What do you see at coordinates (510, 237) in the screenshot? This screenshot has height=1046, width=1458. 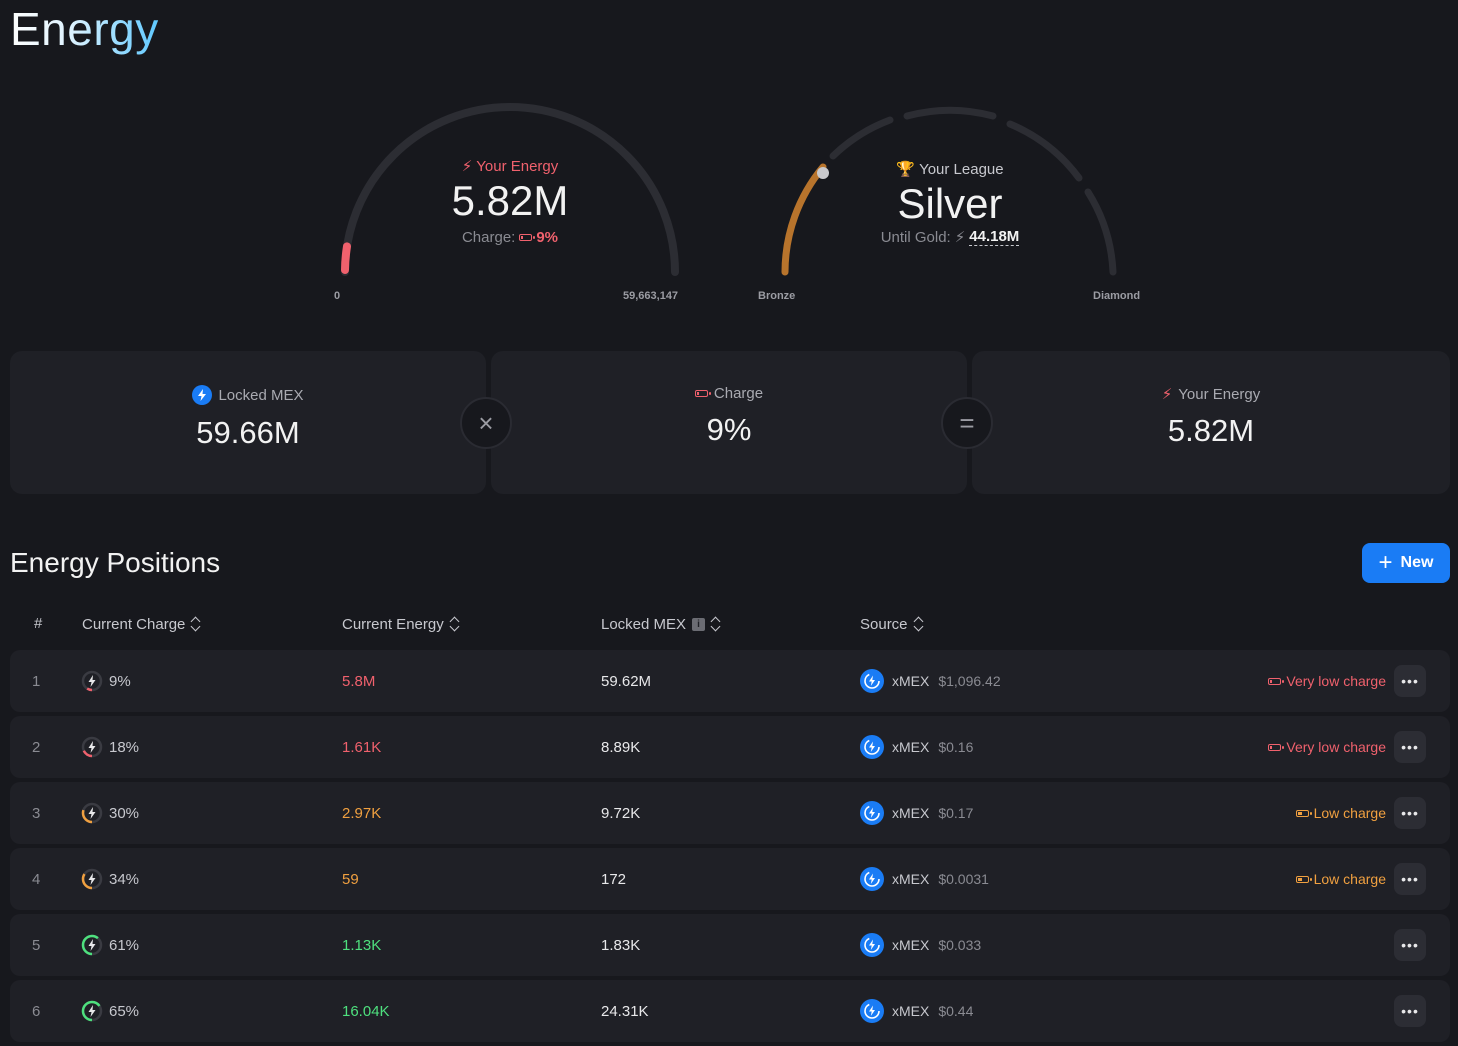 I see `energy-gauge-charge: Charge: 9%` at bounding box center [510, 237].